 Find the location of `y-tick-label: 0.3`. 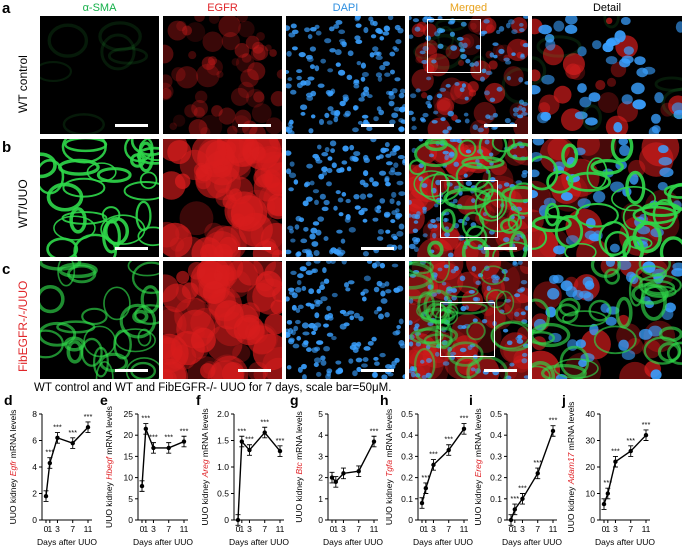

y-tick-label: 0.3 is located at coordinates (496, 456).